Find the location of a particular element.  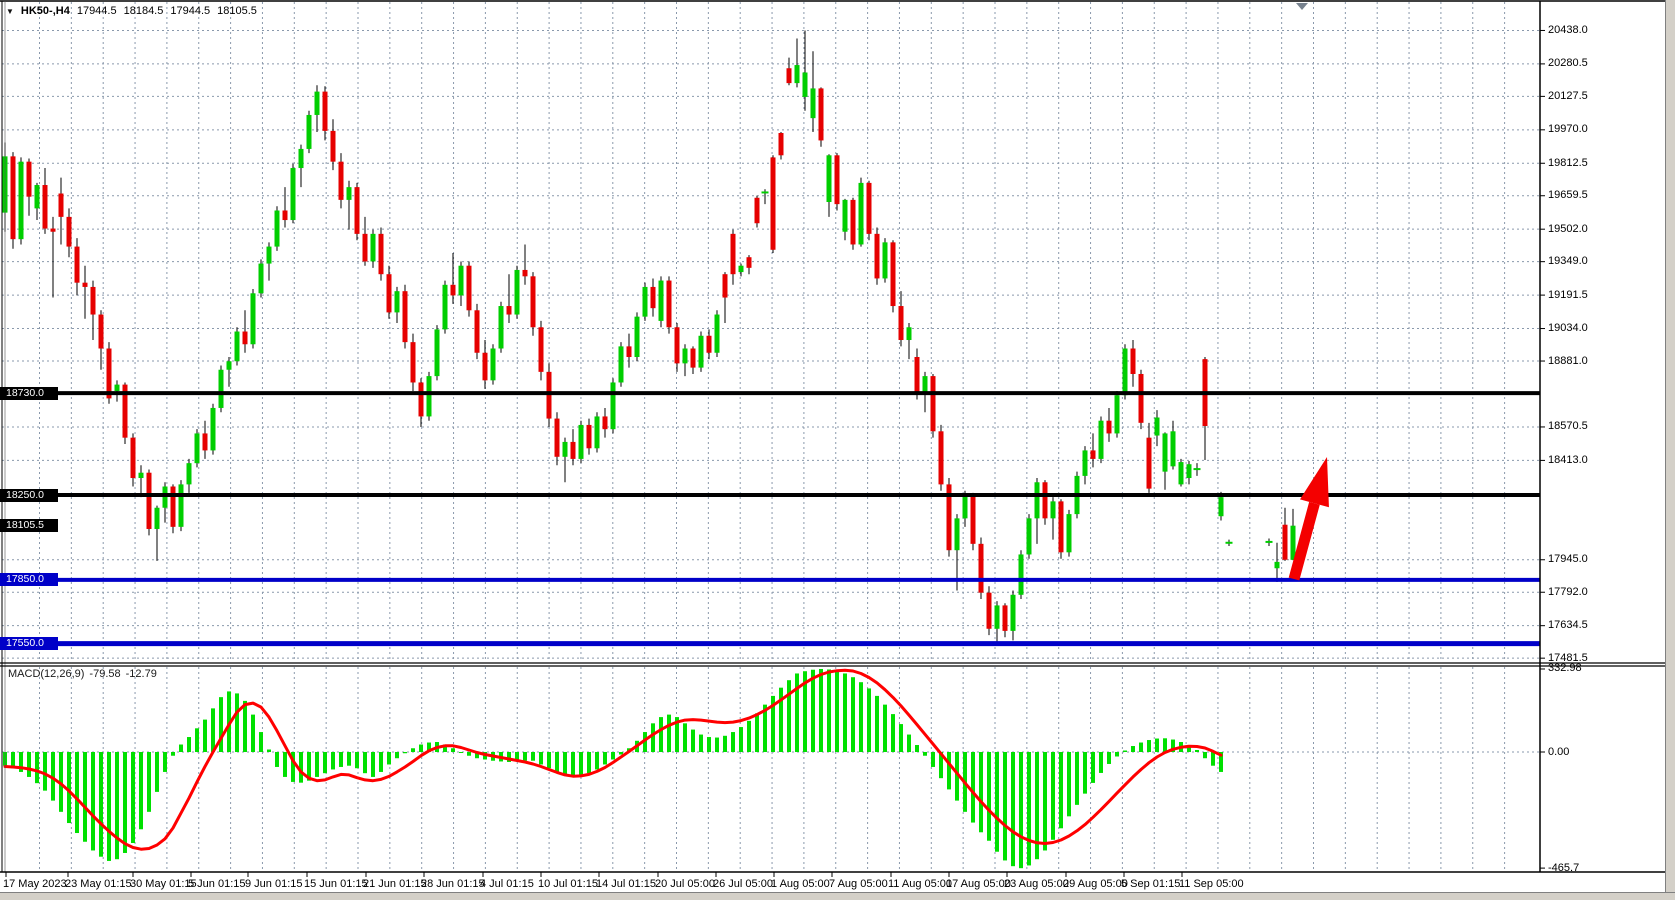

time-label: 10 Jul 01:15 is located at coordinates (568, 884).